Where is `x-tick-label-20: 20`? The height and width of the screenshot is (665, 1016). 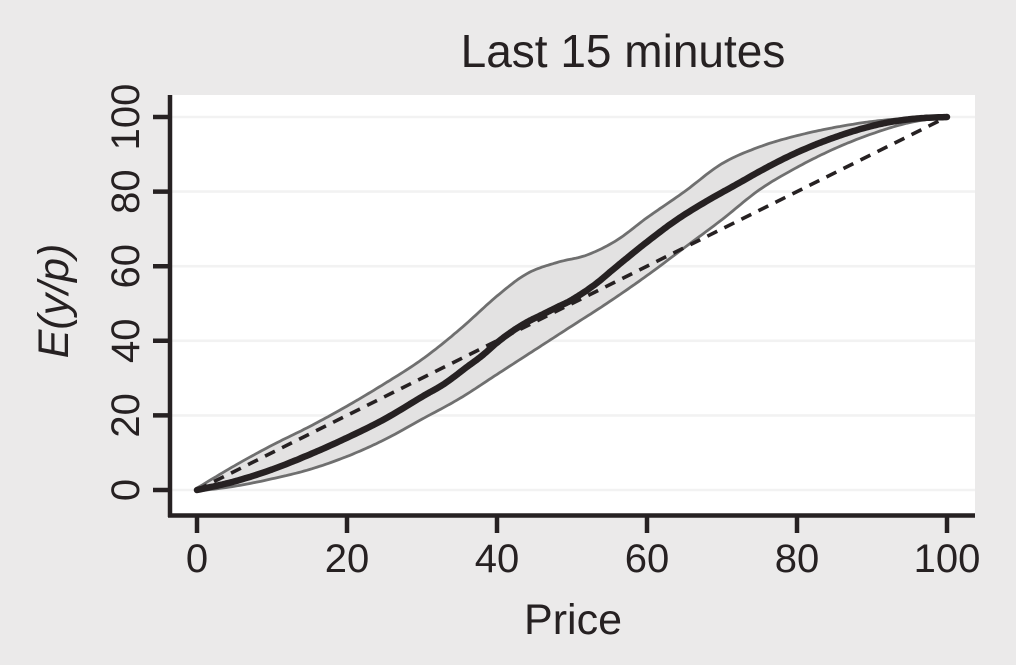 x-tick-label-20: 20 is located at coordinates (347, 559).